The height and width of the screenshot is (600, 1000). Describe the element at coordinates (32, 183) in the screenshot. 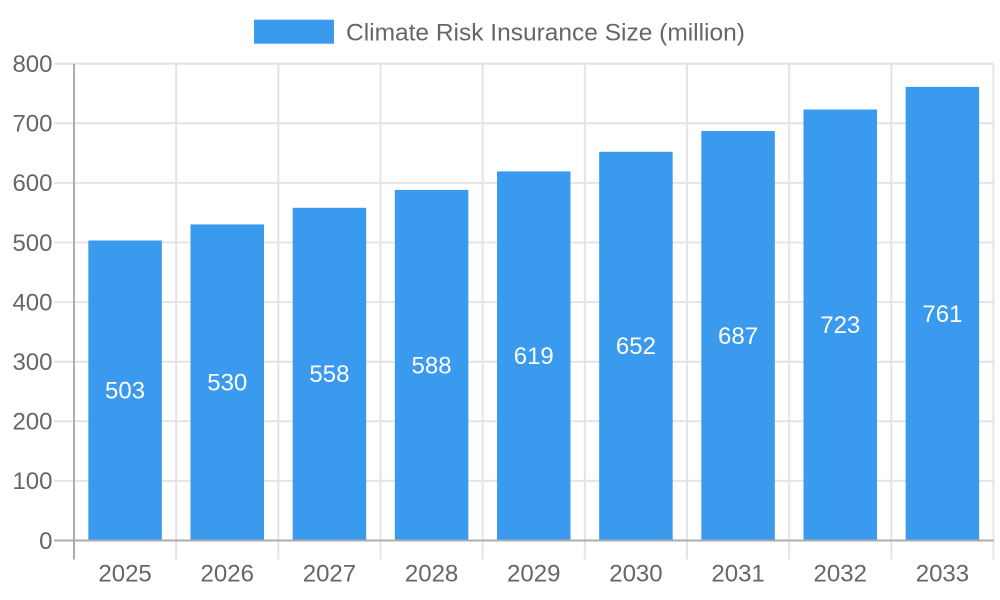

I see `svg-text: 600` at that location.